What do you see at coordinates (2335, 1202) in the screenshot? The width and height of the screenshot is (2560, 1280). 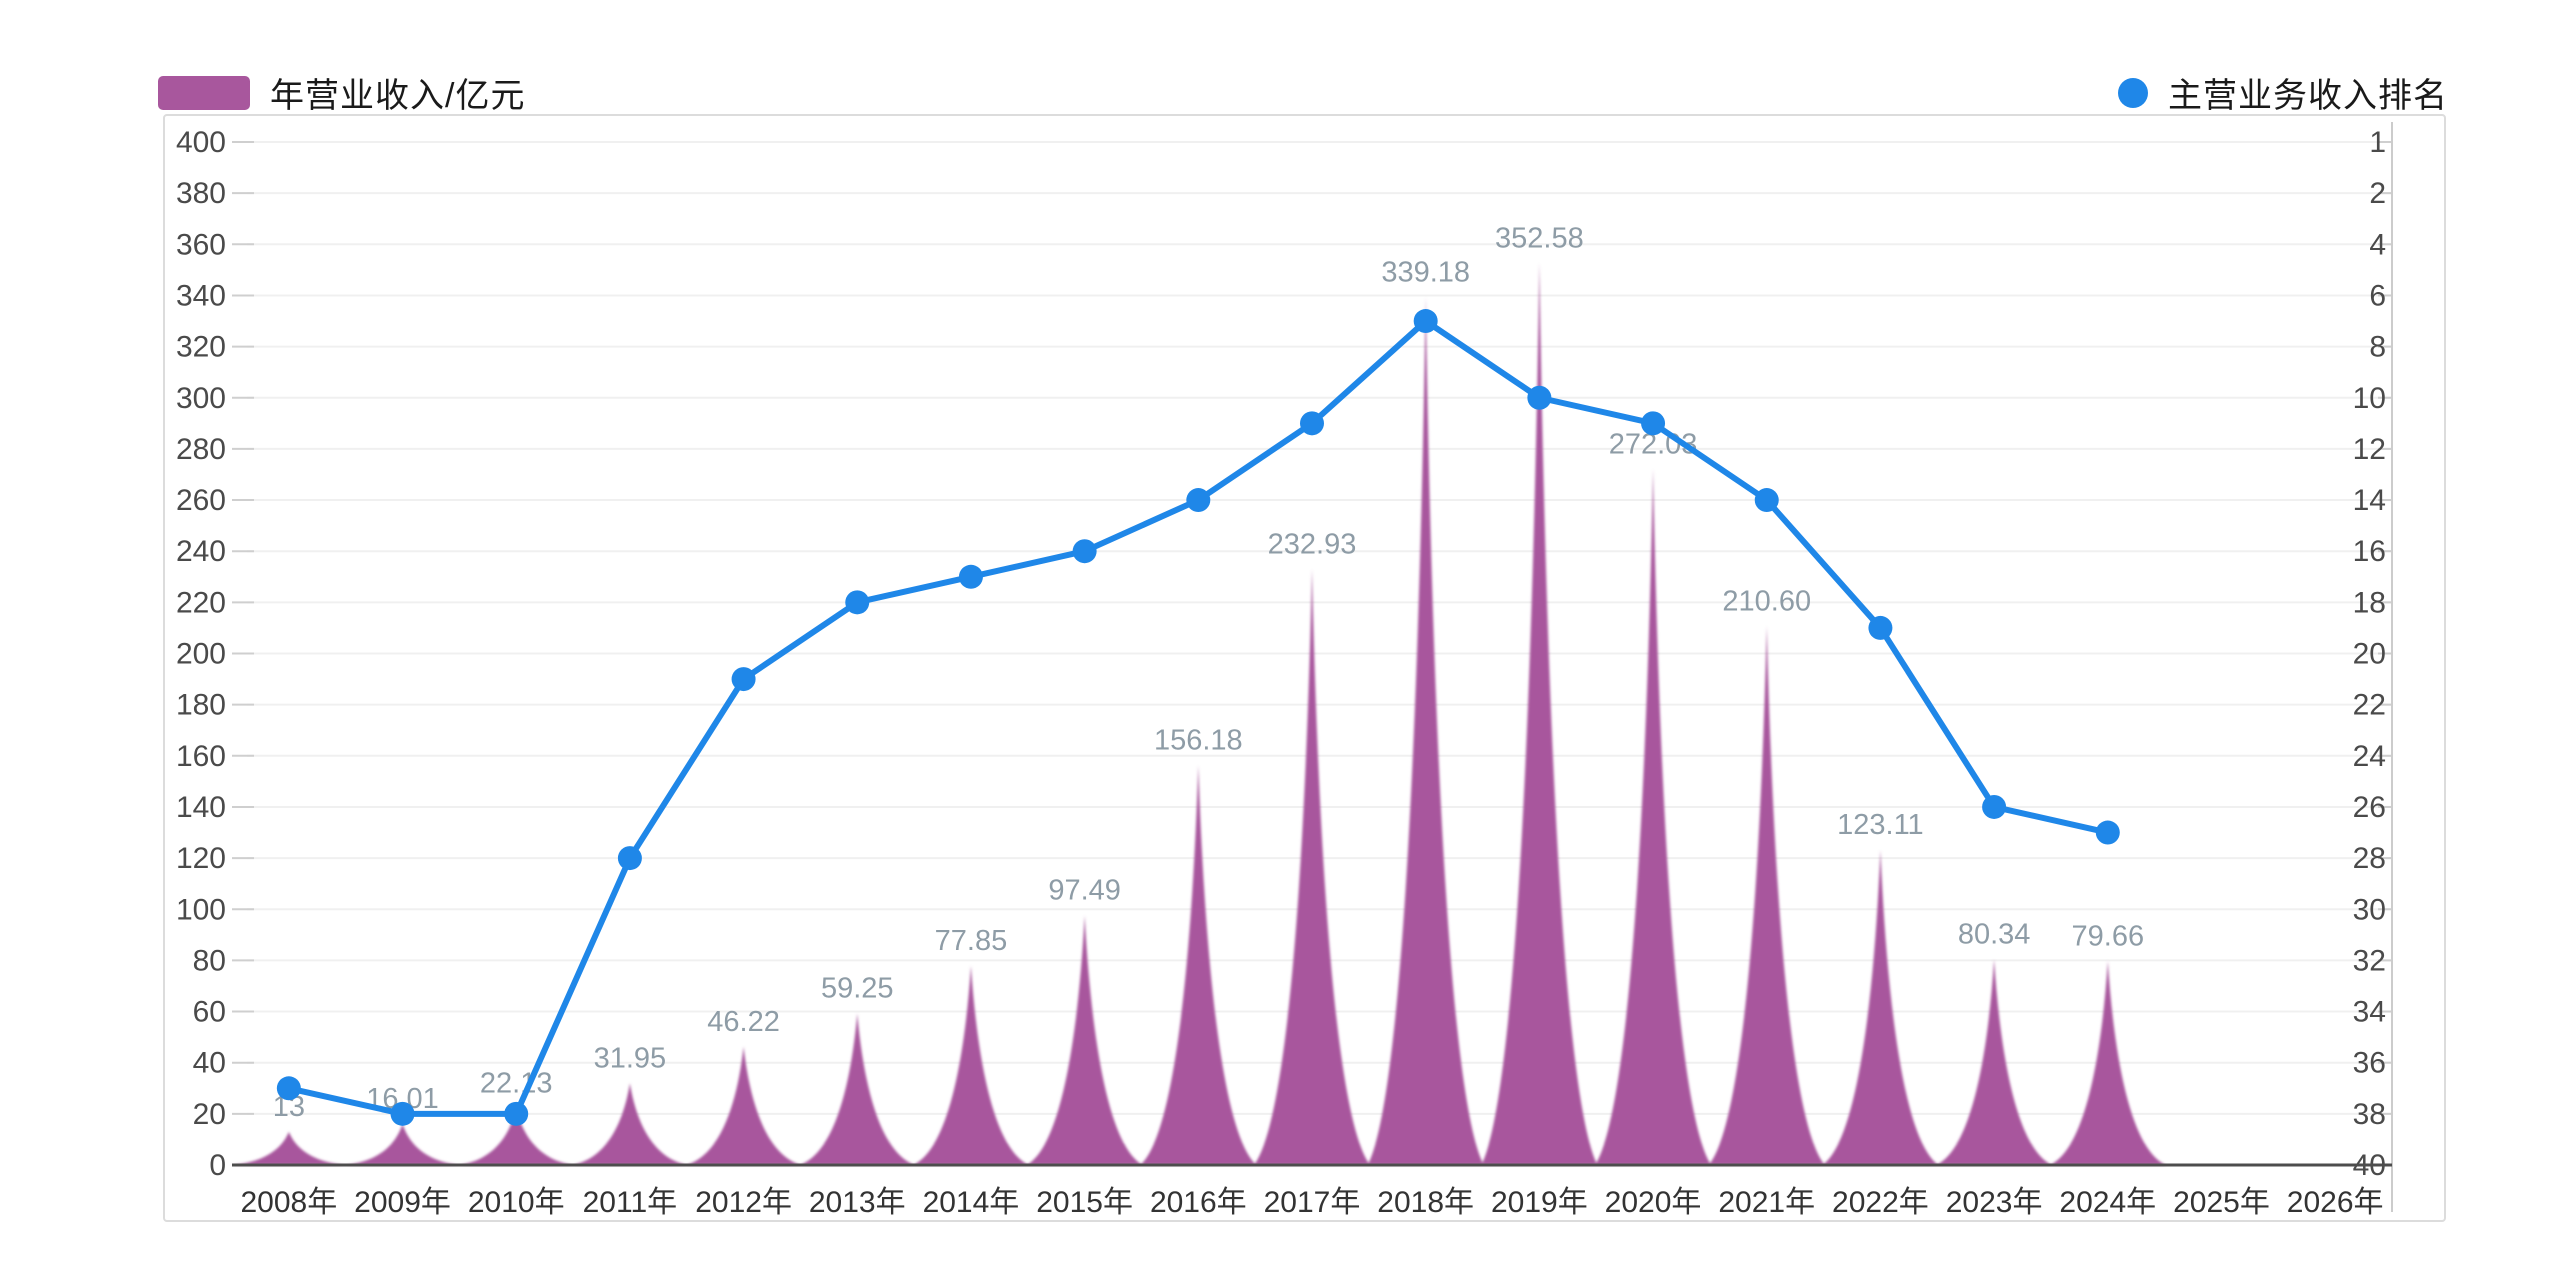 I see `svg-text: 2026年` at bounding box center [2335, 1202].